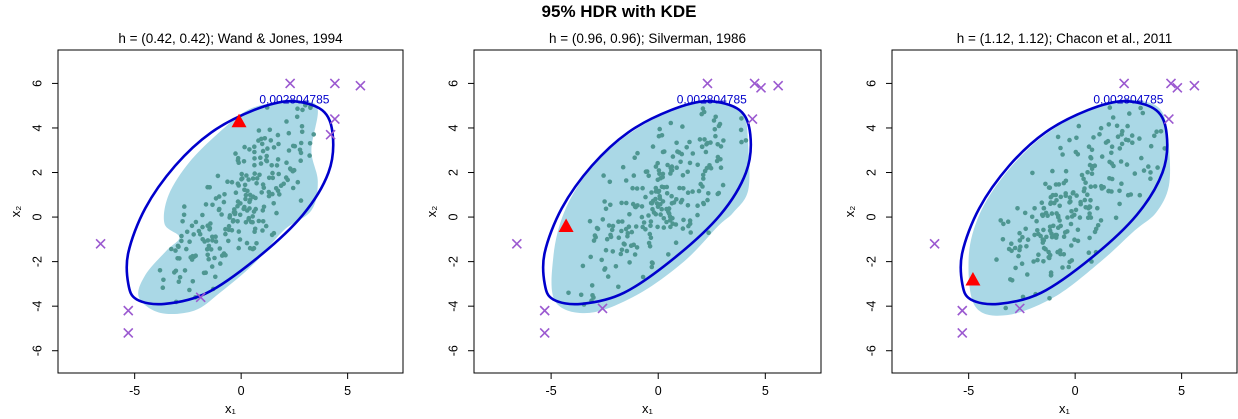 Image resolution: width=1238 pixels, height=419 pixels. Describe the element at coordinates (294, 99) in the screenshot. I see `contour-level-label: 0.002804785` at that location.